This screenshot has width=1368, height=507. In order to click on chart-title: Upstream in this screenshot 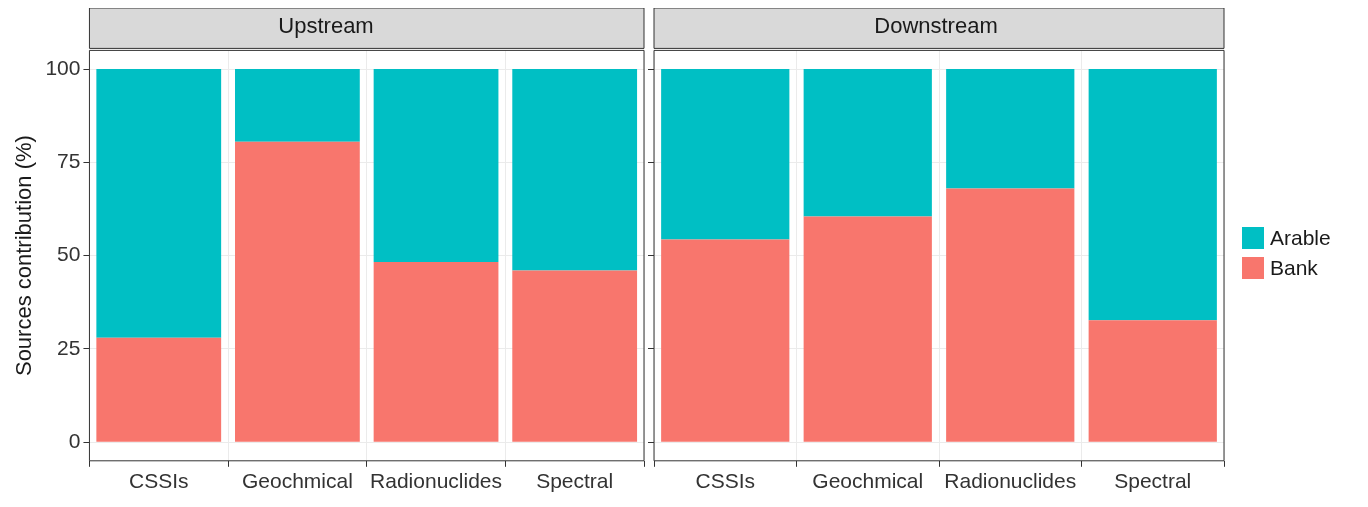, I will do `click(326, 26)`.